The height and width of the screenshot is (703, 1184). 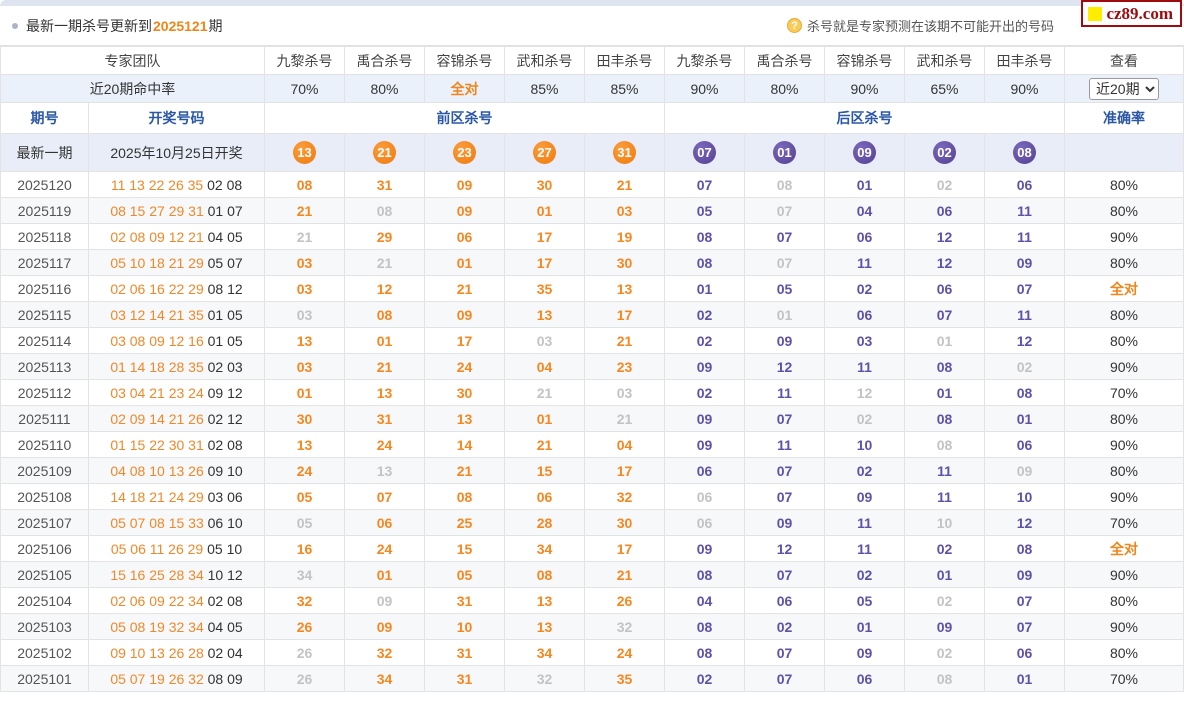 What do you see at coordinates (1124, 60) in the screenshot?
I see `view-label: 查看` at bounding box center [1124, 60].